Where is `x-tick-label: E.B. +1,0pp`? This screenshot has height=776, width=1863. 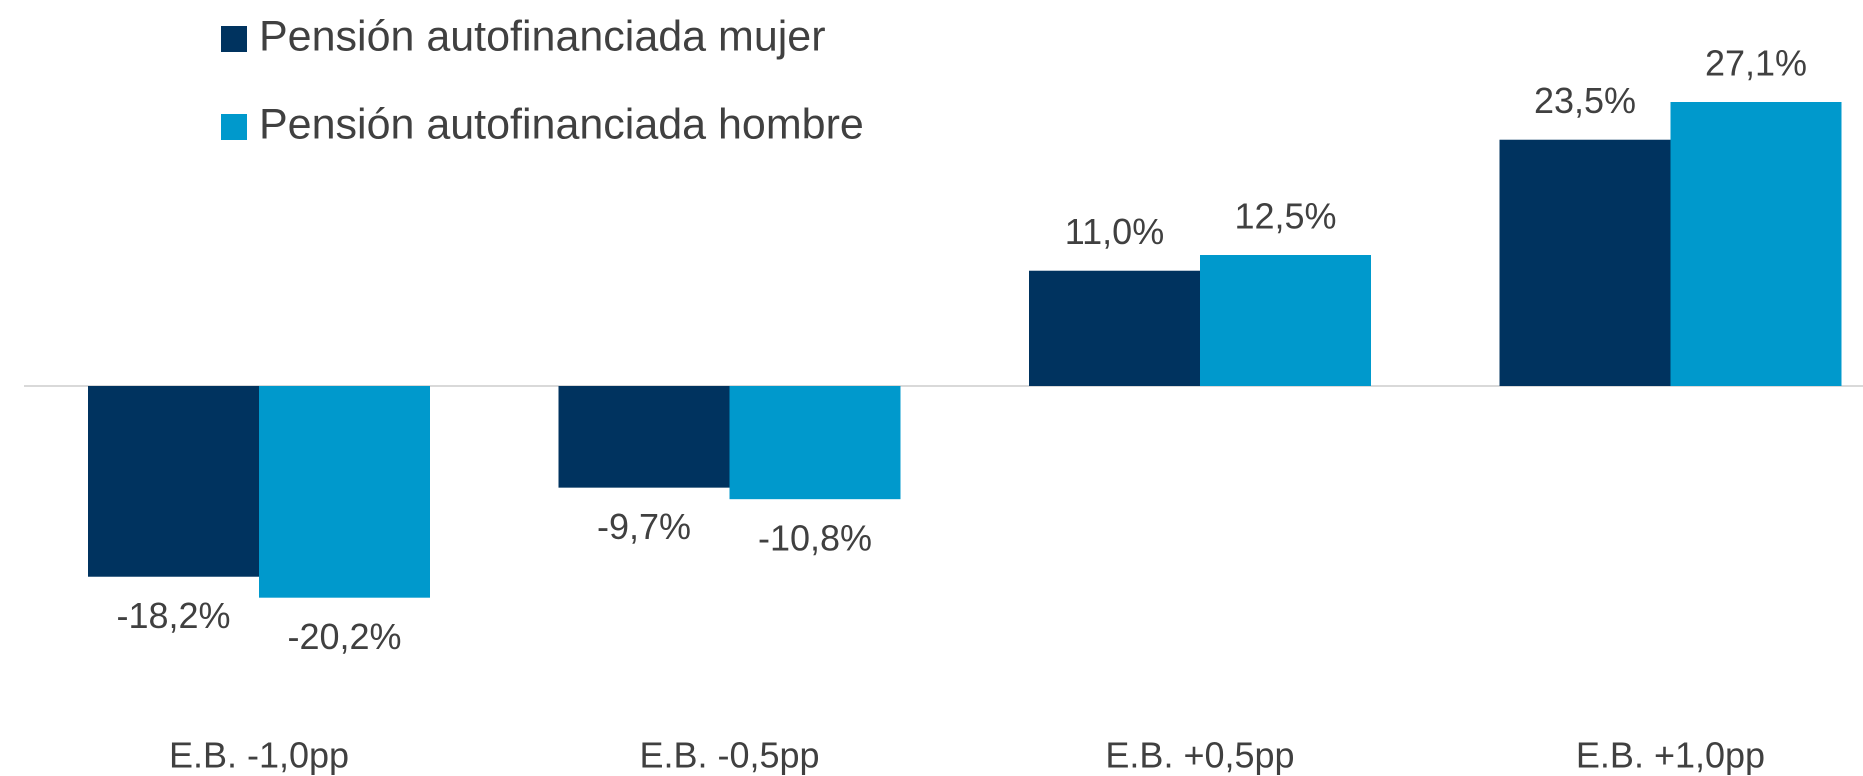 x-tick-label: E.B. +1,0pp is located at coordinates (1670, 755).